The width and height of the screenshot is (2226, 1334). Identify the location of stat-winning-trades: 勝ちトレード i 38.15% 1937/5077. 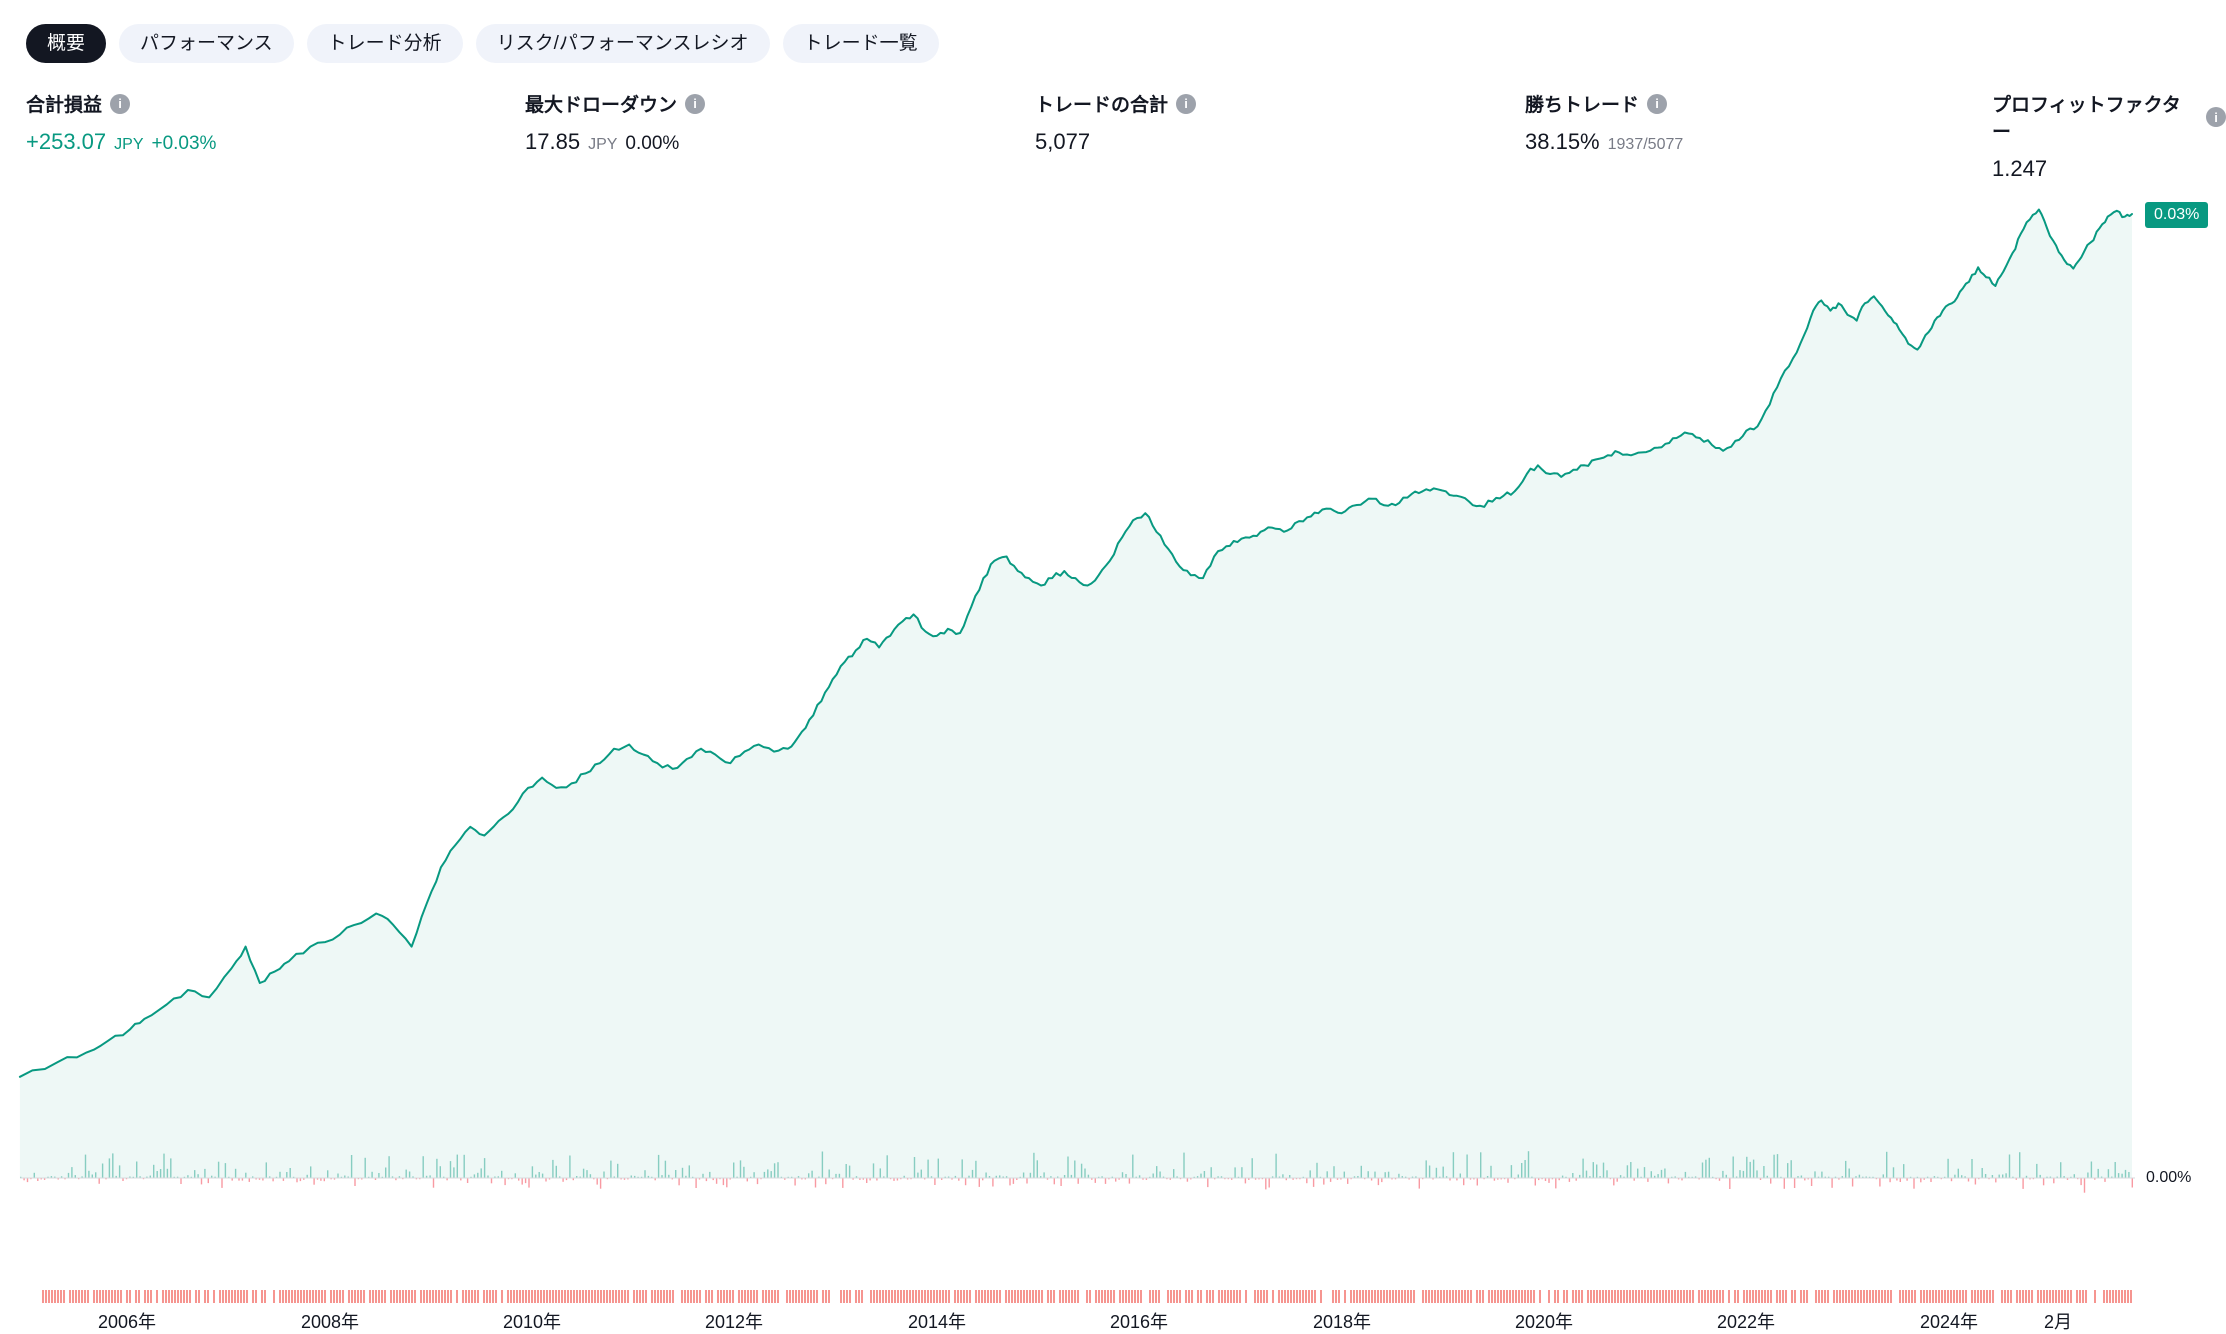
(1604, 122).